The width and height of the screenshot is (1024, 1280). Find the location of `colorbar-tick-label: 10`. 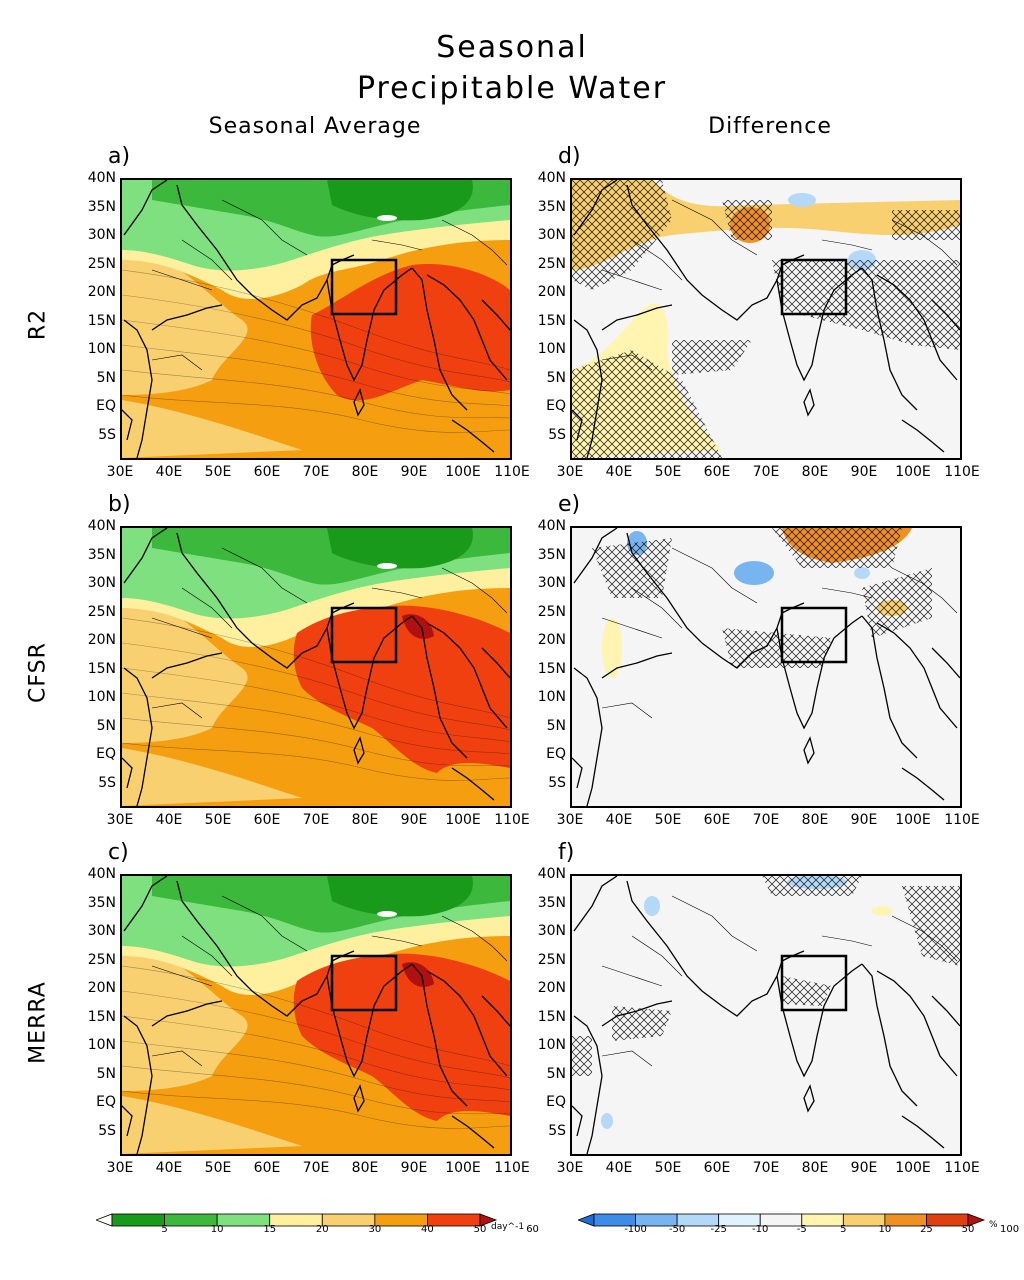

colorbar-tick-label: 10 is located at coordinates (217, 1229).